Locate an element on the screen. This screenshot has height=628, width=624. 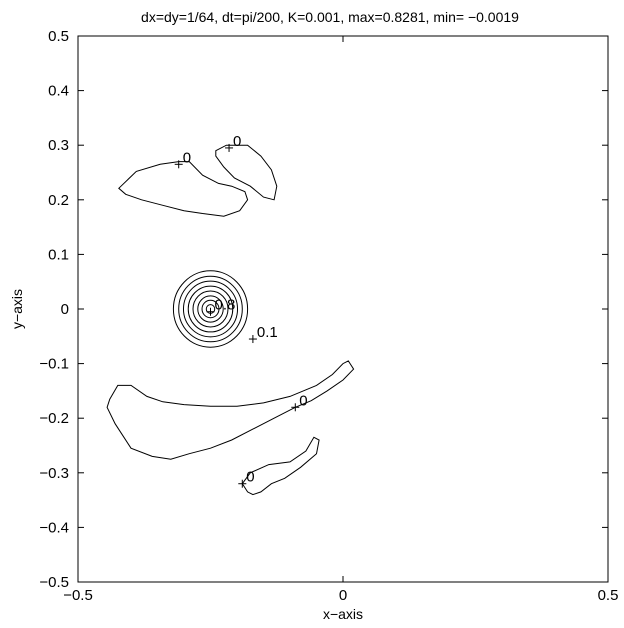
y-tick-label: 0.1 is located at coordinates (58, 254).